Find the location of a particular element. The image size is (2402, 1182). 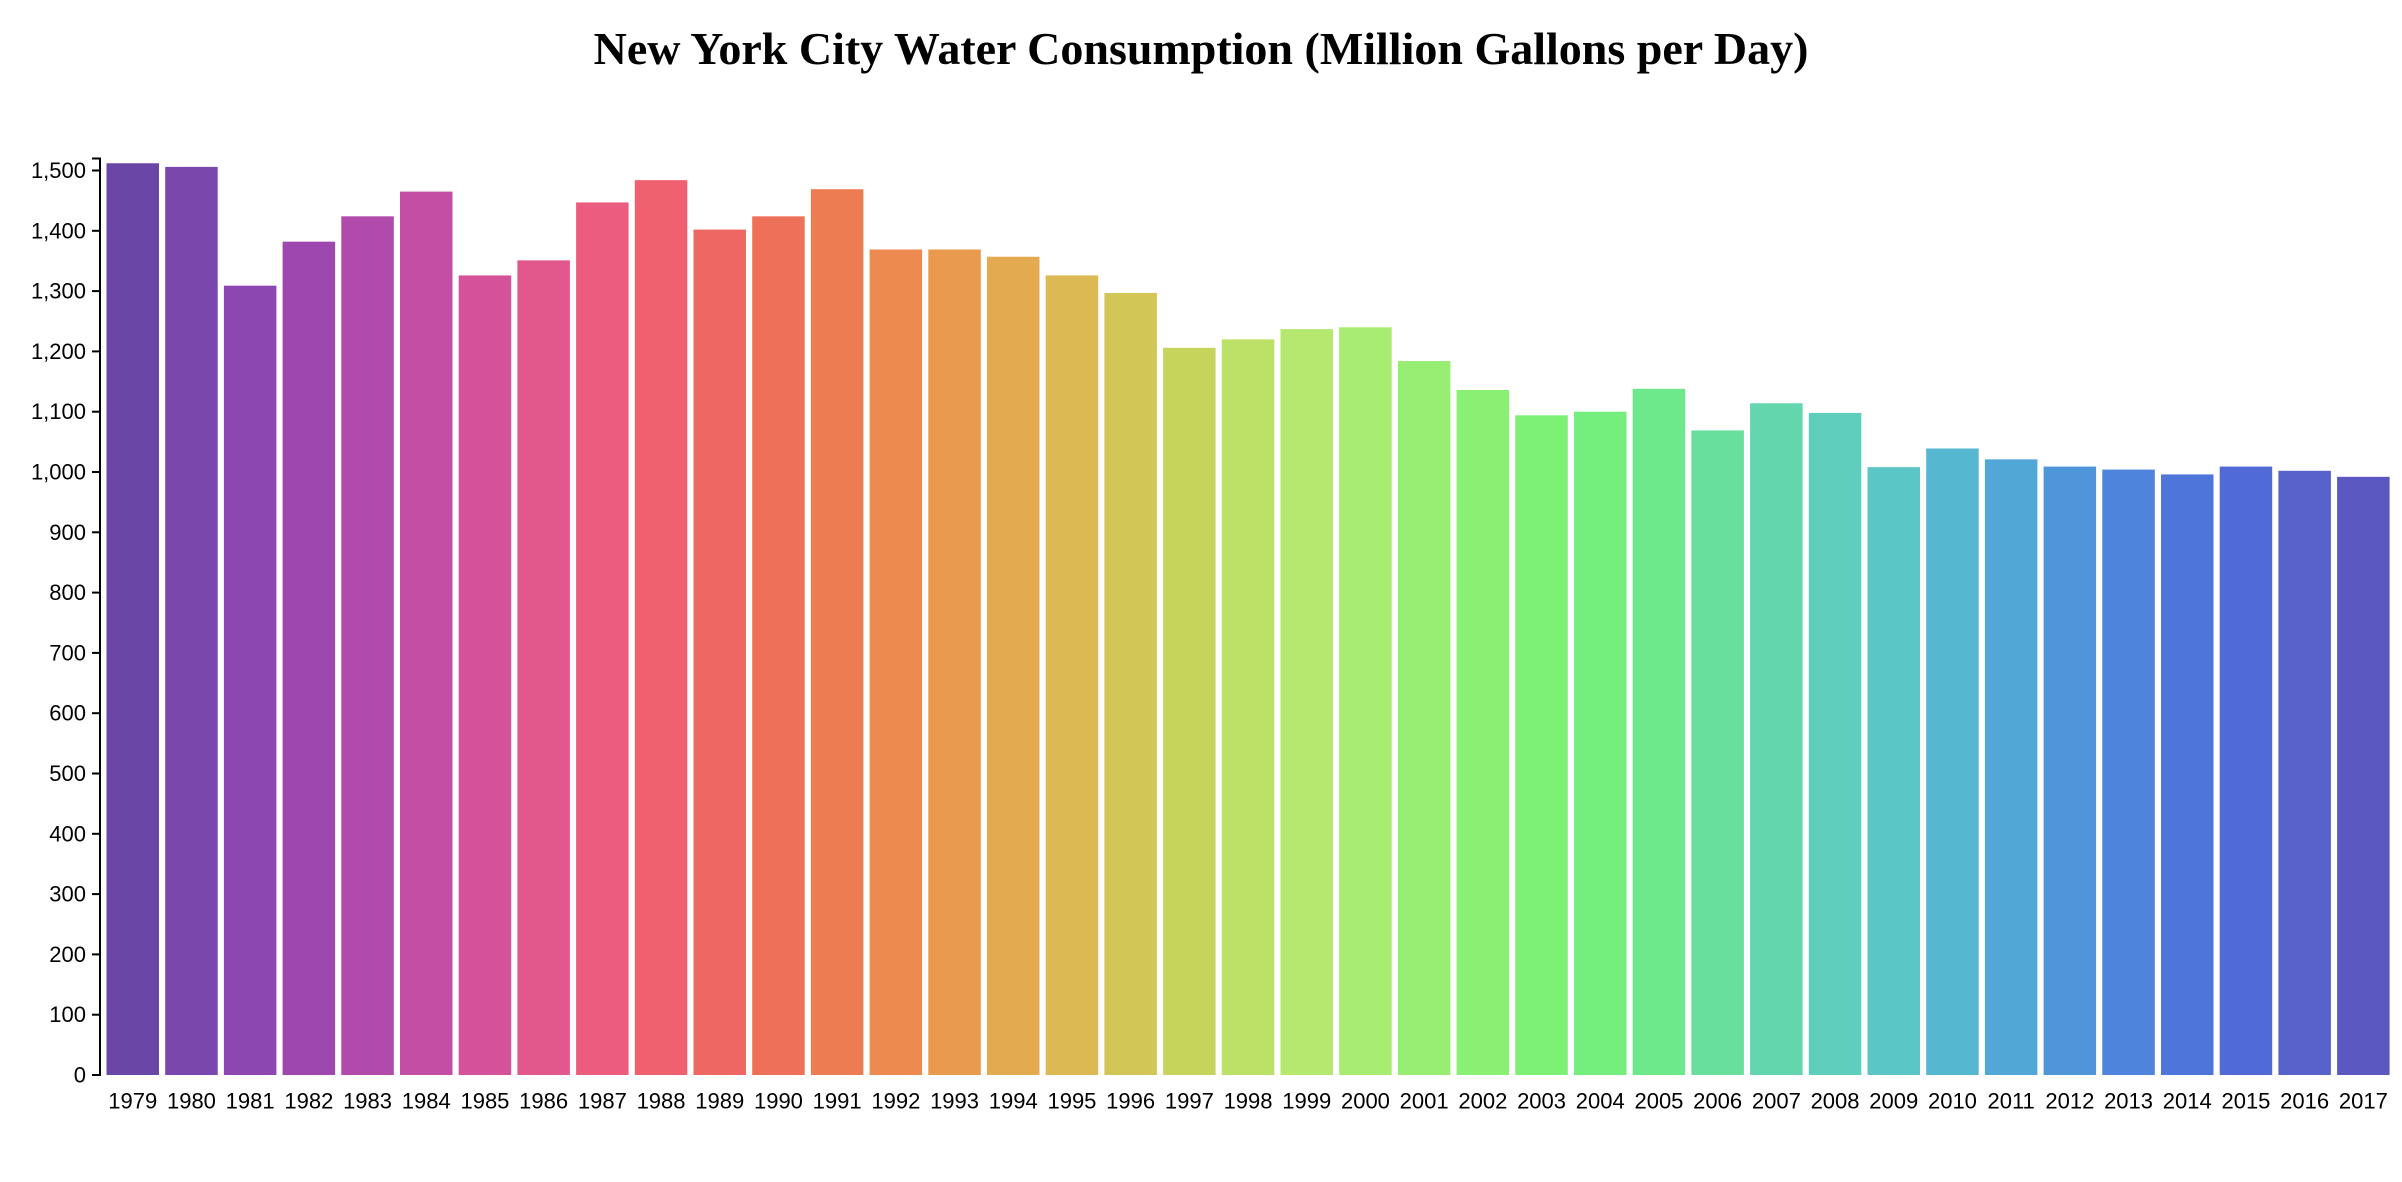

x-tick-label: 2013 is located at coordinates (2128, 1101).